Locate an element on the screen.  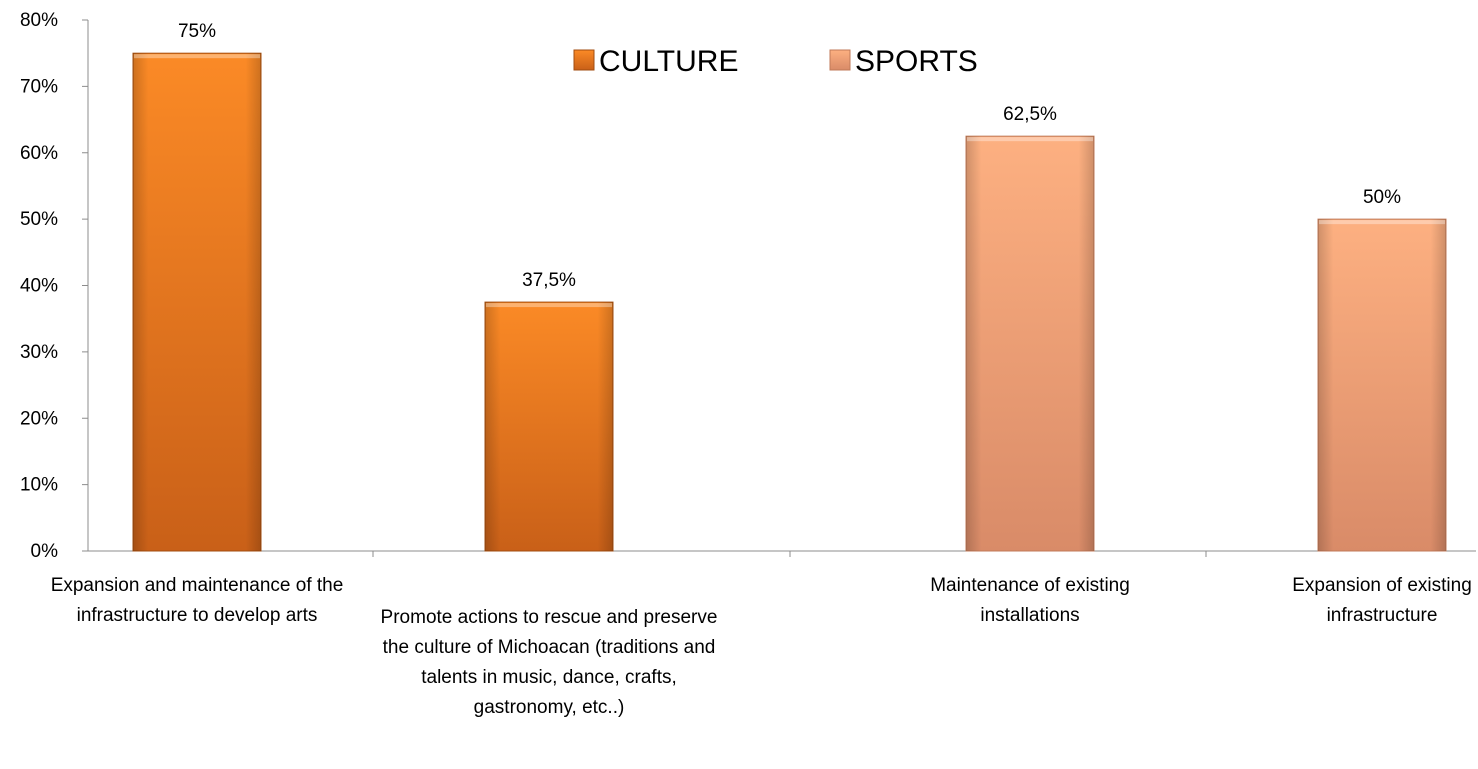
y-tick-label: 10% is located at coordinates (39, 485).